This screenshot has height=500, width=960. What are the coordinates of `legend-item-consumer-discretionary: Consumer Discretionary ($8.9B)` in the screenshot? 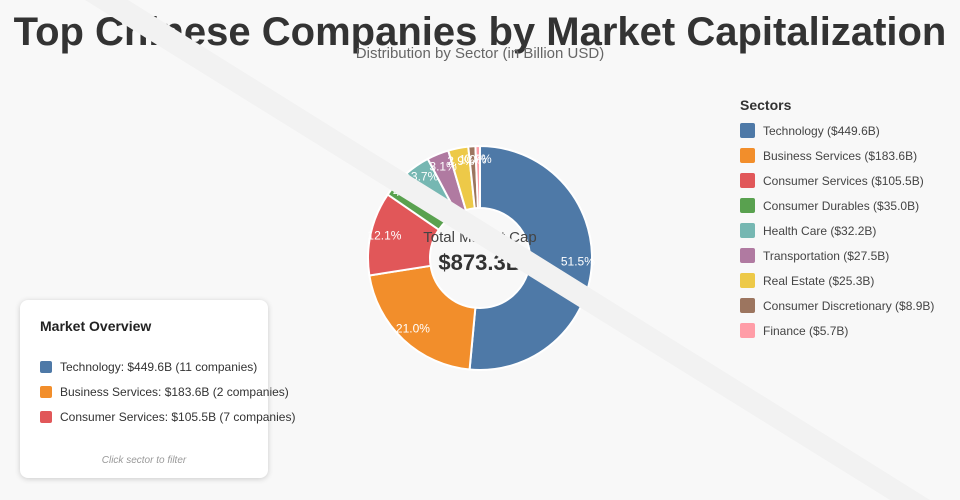 It's located at (847, 305).